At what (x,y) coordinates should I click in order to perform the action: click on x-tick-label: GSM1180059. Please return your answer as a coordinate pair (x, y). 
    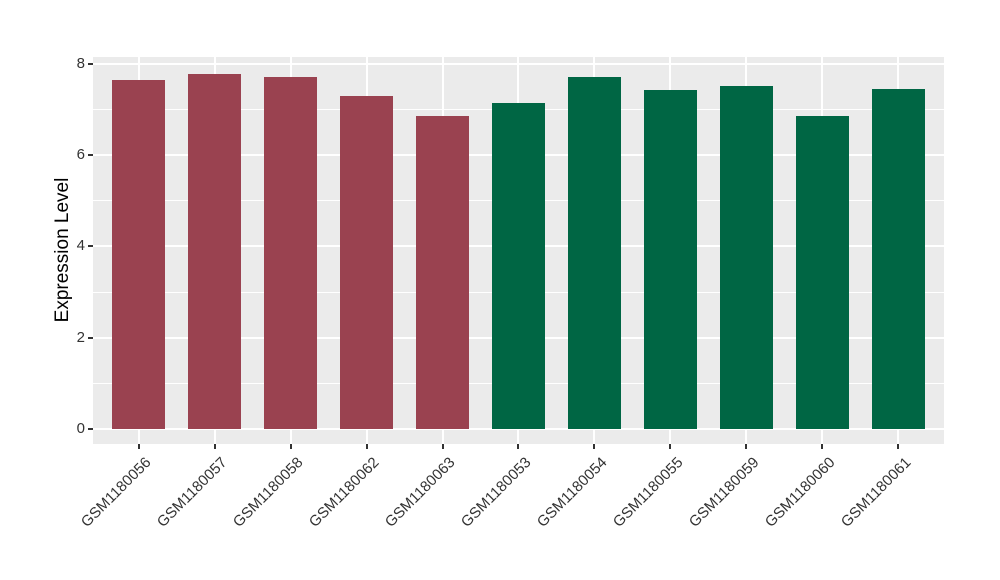
    Looking at the image, I should click on (724, 492).